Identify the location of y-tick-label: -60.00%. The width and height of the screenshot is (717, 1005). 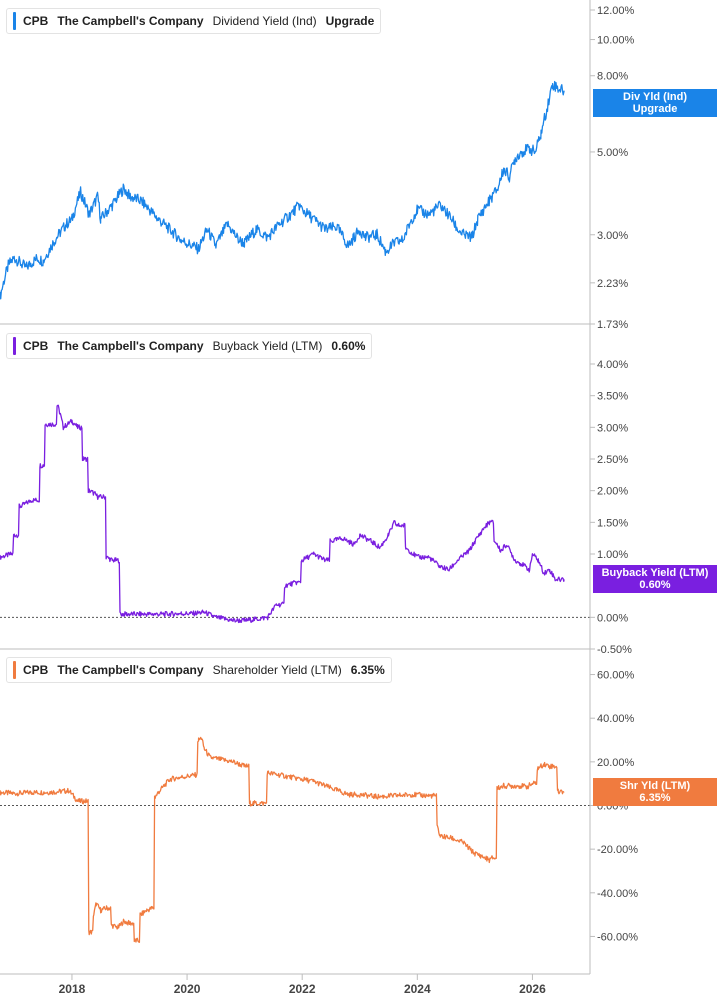
(617, 937).